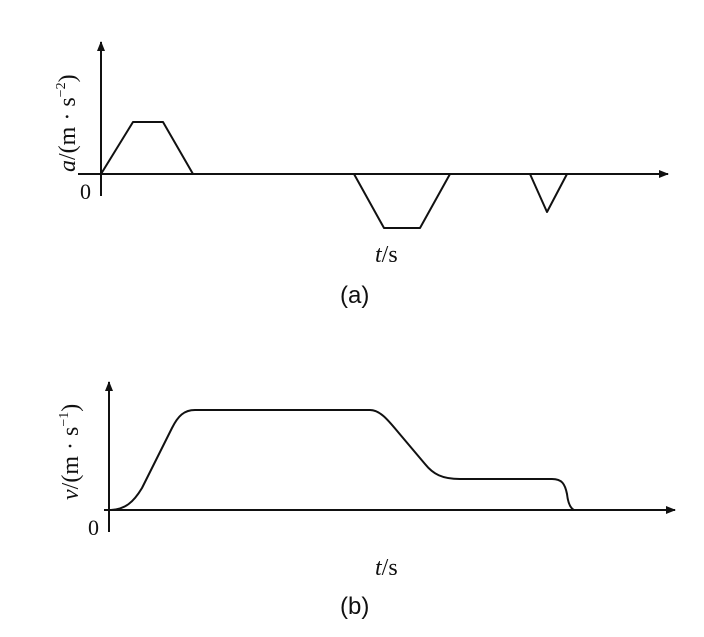 The image size is (704, 637). I want to click on origin-label-b: 0, so click(93, 527).